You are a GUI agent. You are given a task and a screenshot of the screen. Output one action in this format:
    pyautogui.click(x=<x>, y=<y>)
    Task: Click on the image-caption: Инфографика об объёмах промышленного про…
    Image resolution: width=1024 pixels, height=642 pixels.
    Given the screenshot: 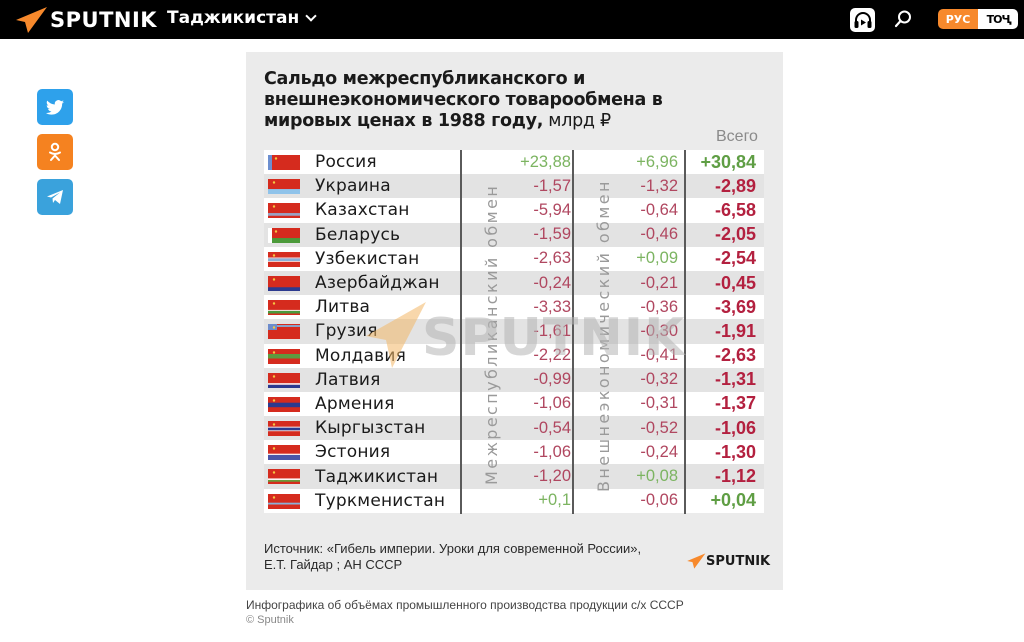 What is the action you would take?
    pyautogui.click(x=465, y=605)
    